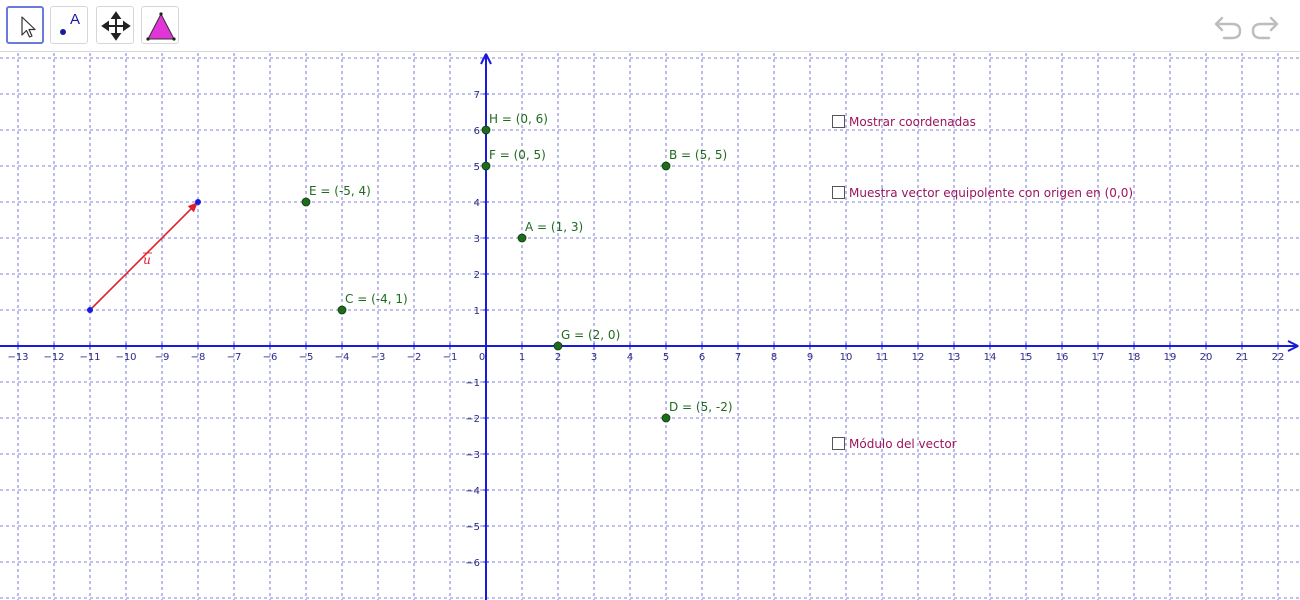  I want to click on point-A, so click(522, 238).